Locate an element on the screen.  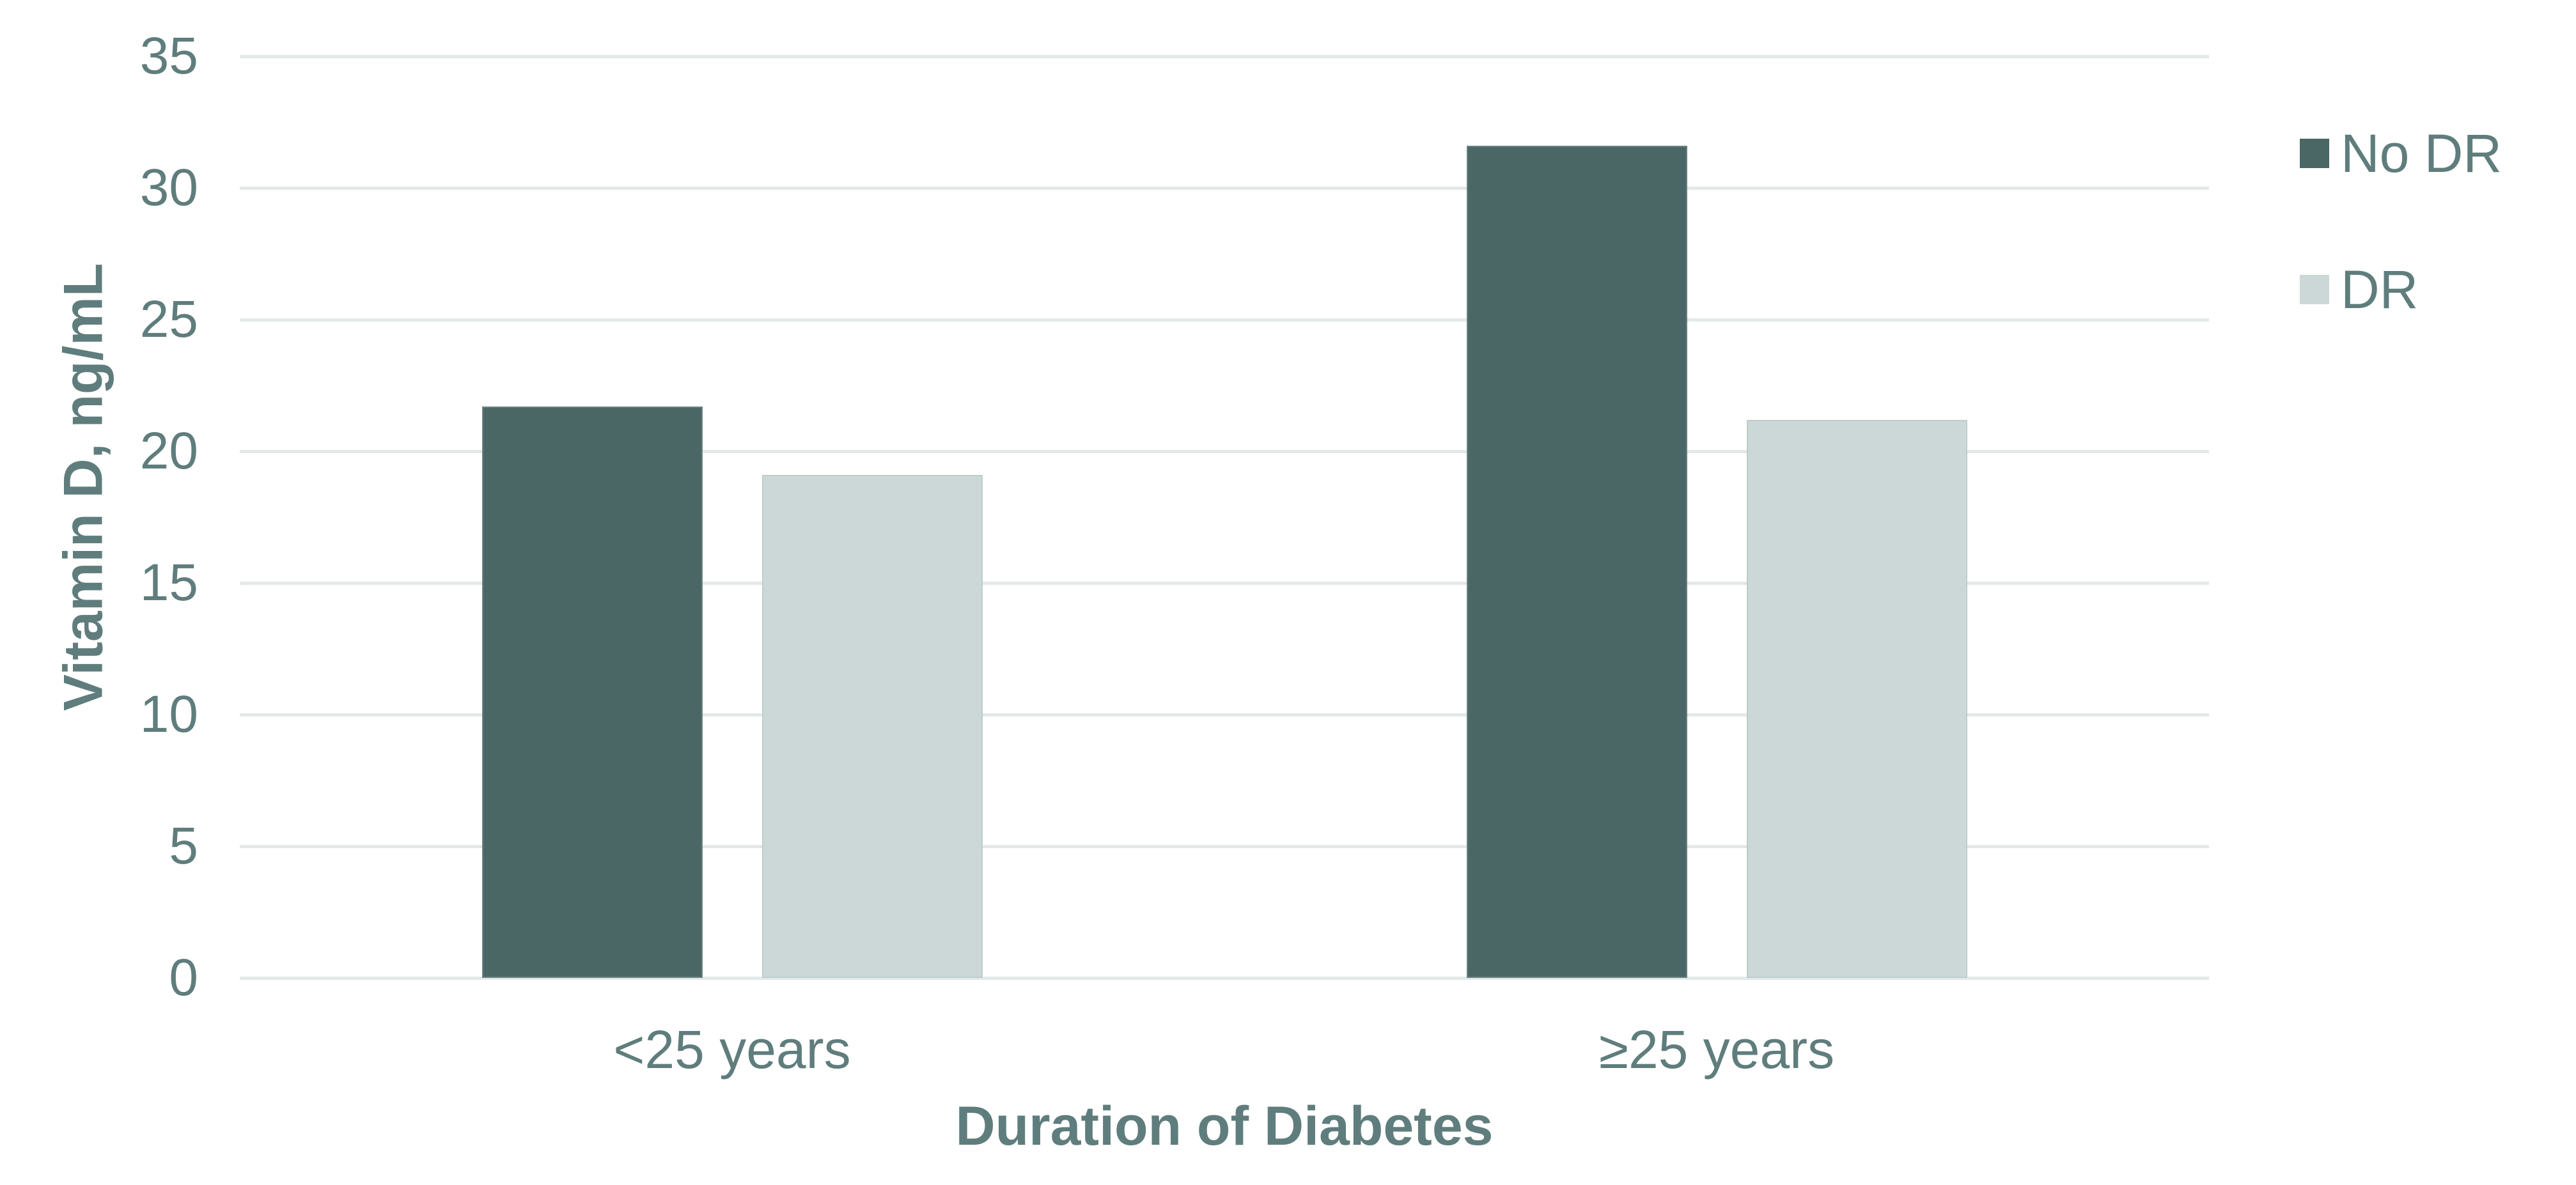
legend-item-dr: DR is located at coordinates (2359, 289).